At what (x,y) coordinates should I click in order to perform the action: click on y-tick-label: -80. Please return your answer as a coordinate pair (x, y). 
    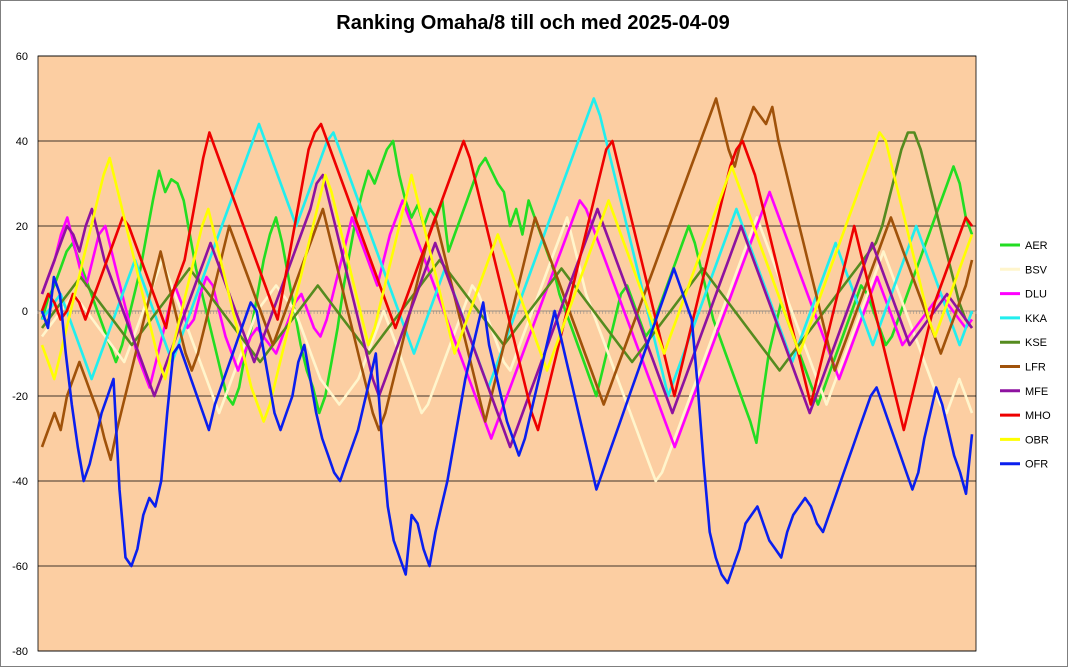
    Looking at the image, I should click on (20, 652).